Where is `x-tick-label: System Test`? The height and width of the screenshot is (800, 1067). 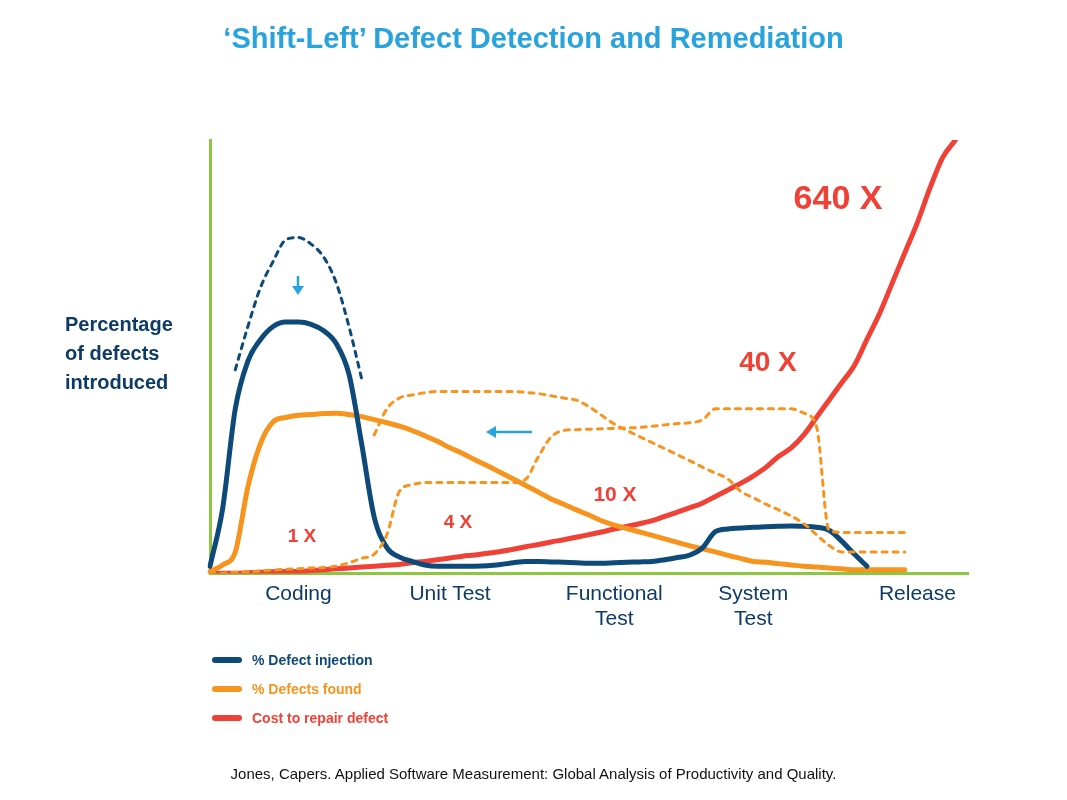 x-tick-label: System Test is located at coordinates (753, 605).